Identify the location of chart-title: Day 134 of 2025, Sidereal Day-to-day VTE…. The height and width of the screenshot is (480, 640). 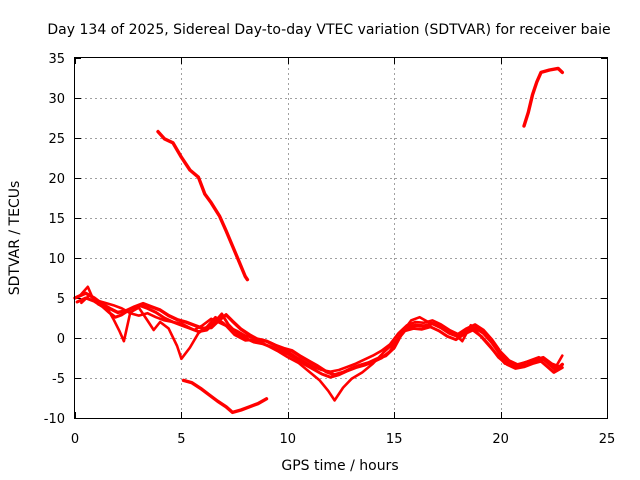
(328, 30).